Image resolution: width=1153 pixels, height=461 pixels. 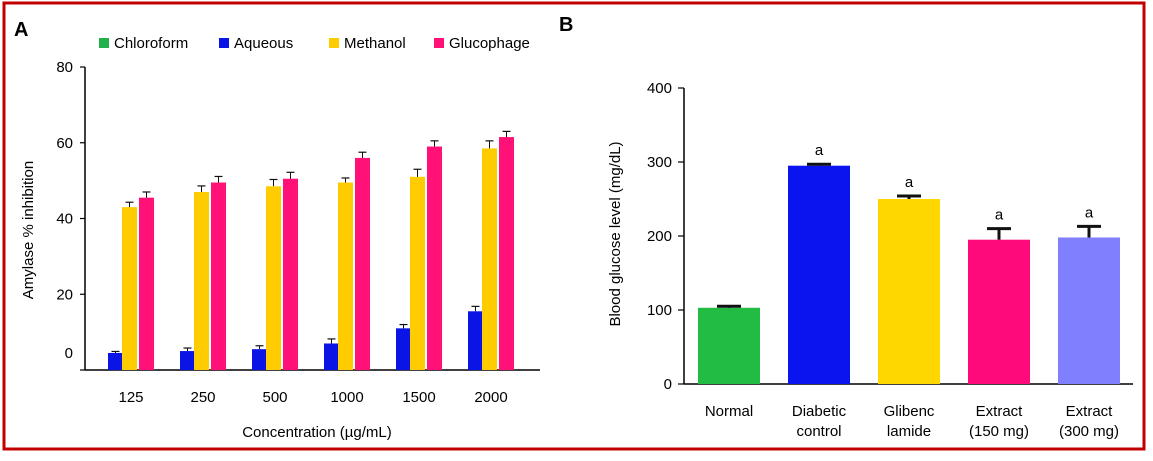 I want to click on x-axis-title: Concentration (µg/mL), so click(x=317, y=432).